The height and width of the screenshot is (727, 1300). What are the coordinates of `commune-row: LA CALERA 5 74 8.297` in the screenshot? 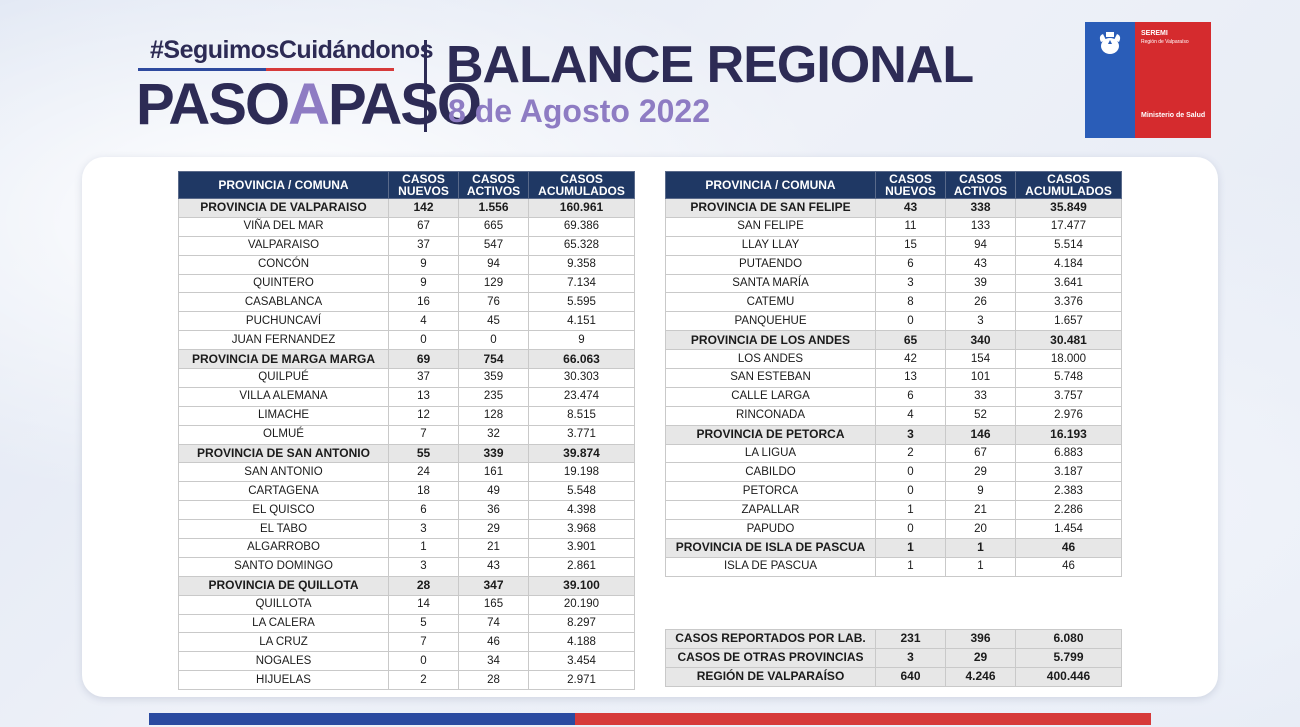 It's located at (406, 623).